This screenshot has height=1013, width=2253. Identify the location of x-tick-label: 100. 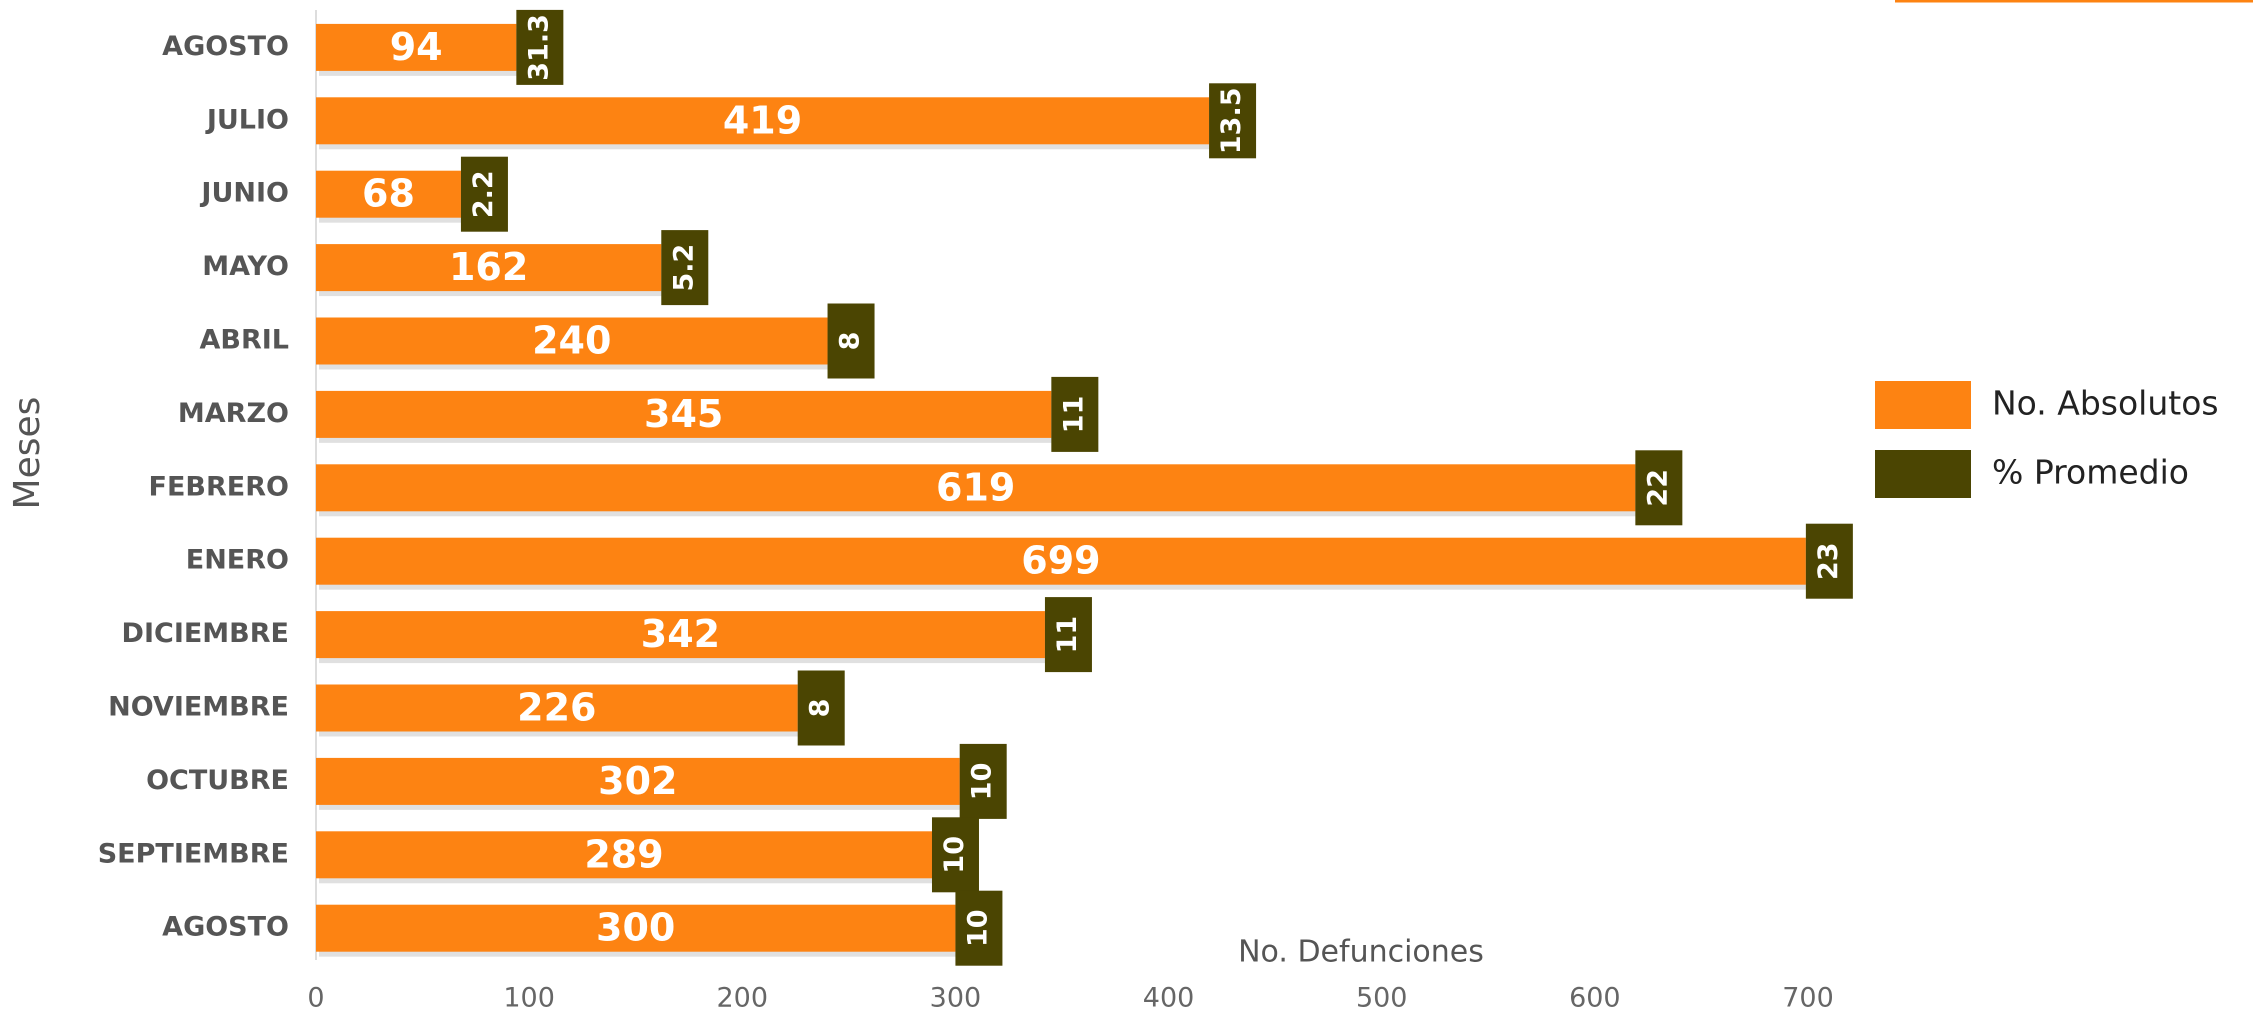
(529, 998).